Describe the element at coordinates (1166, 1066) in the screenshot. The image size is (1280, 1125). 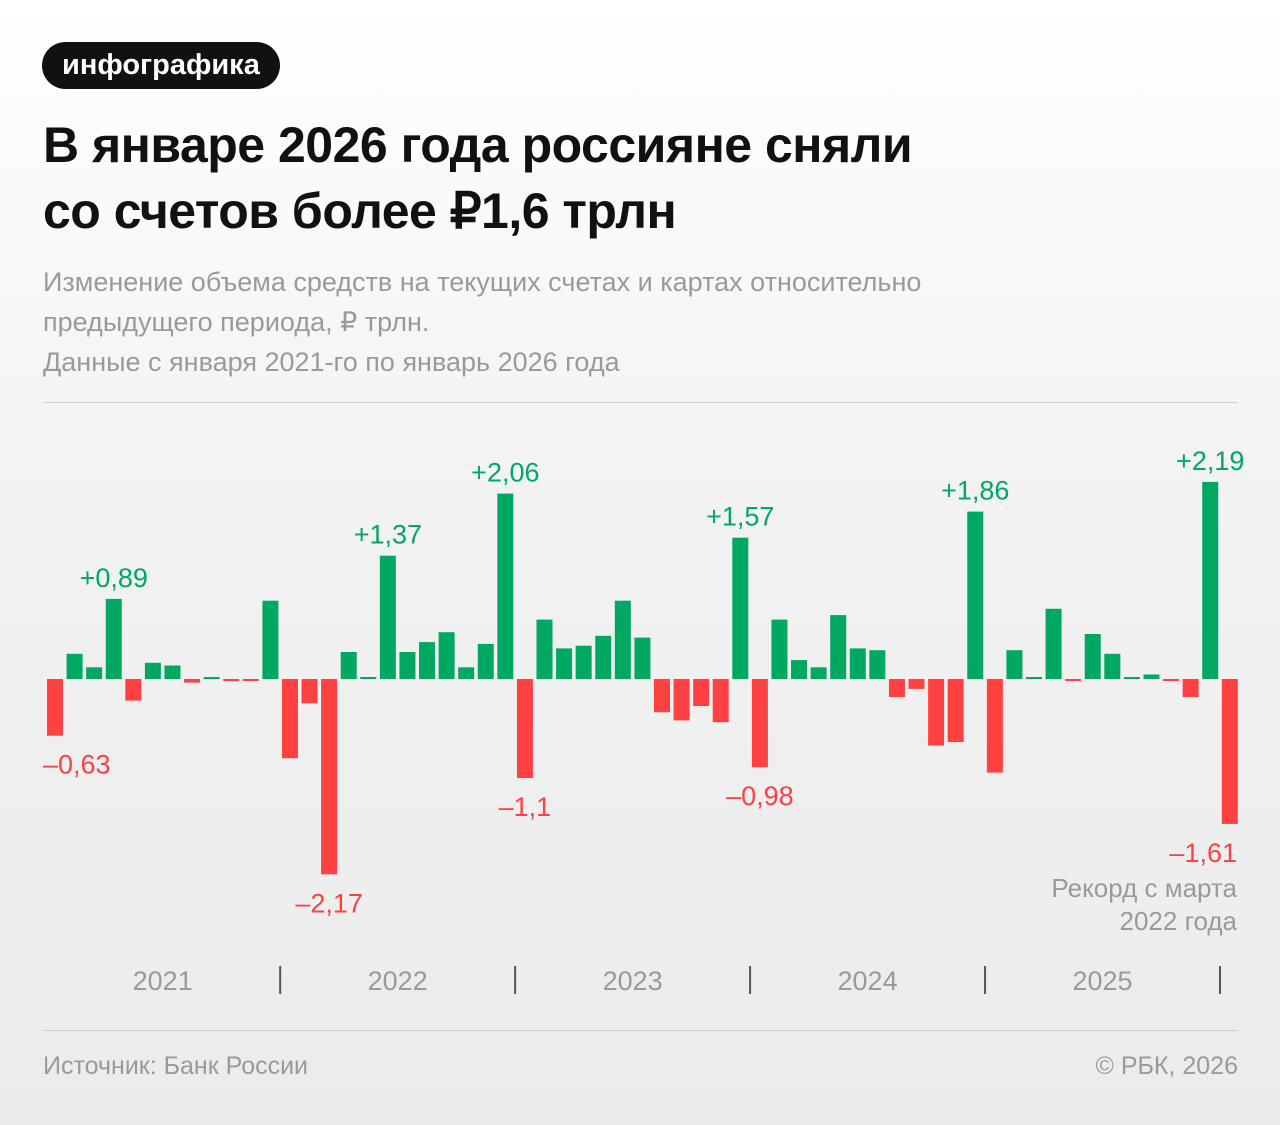
I see `copyright-text: © РБК, 2026` at that location.